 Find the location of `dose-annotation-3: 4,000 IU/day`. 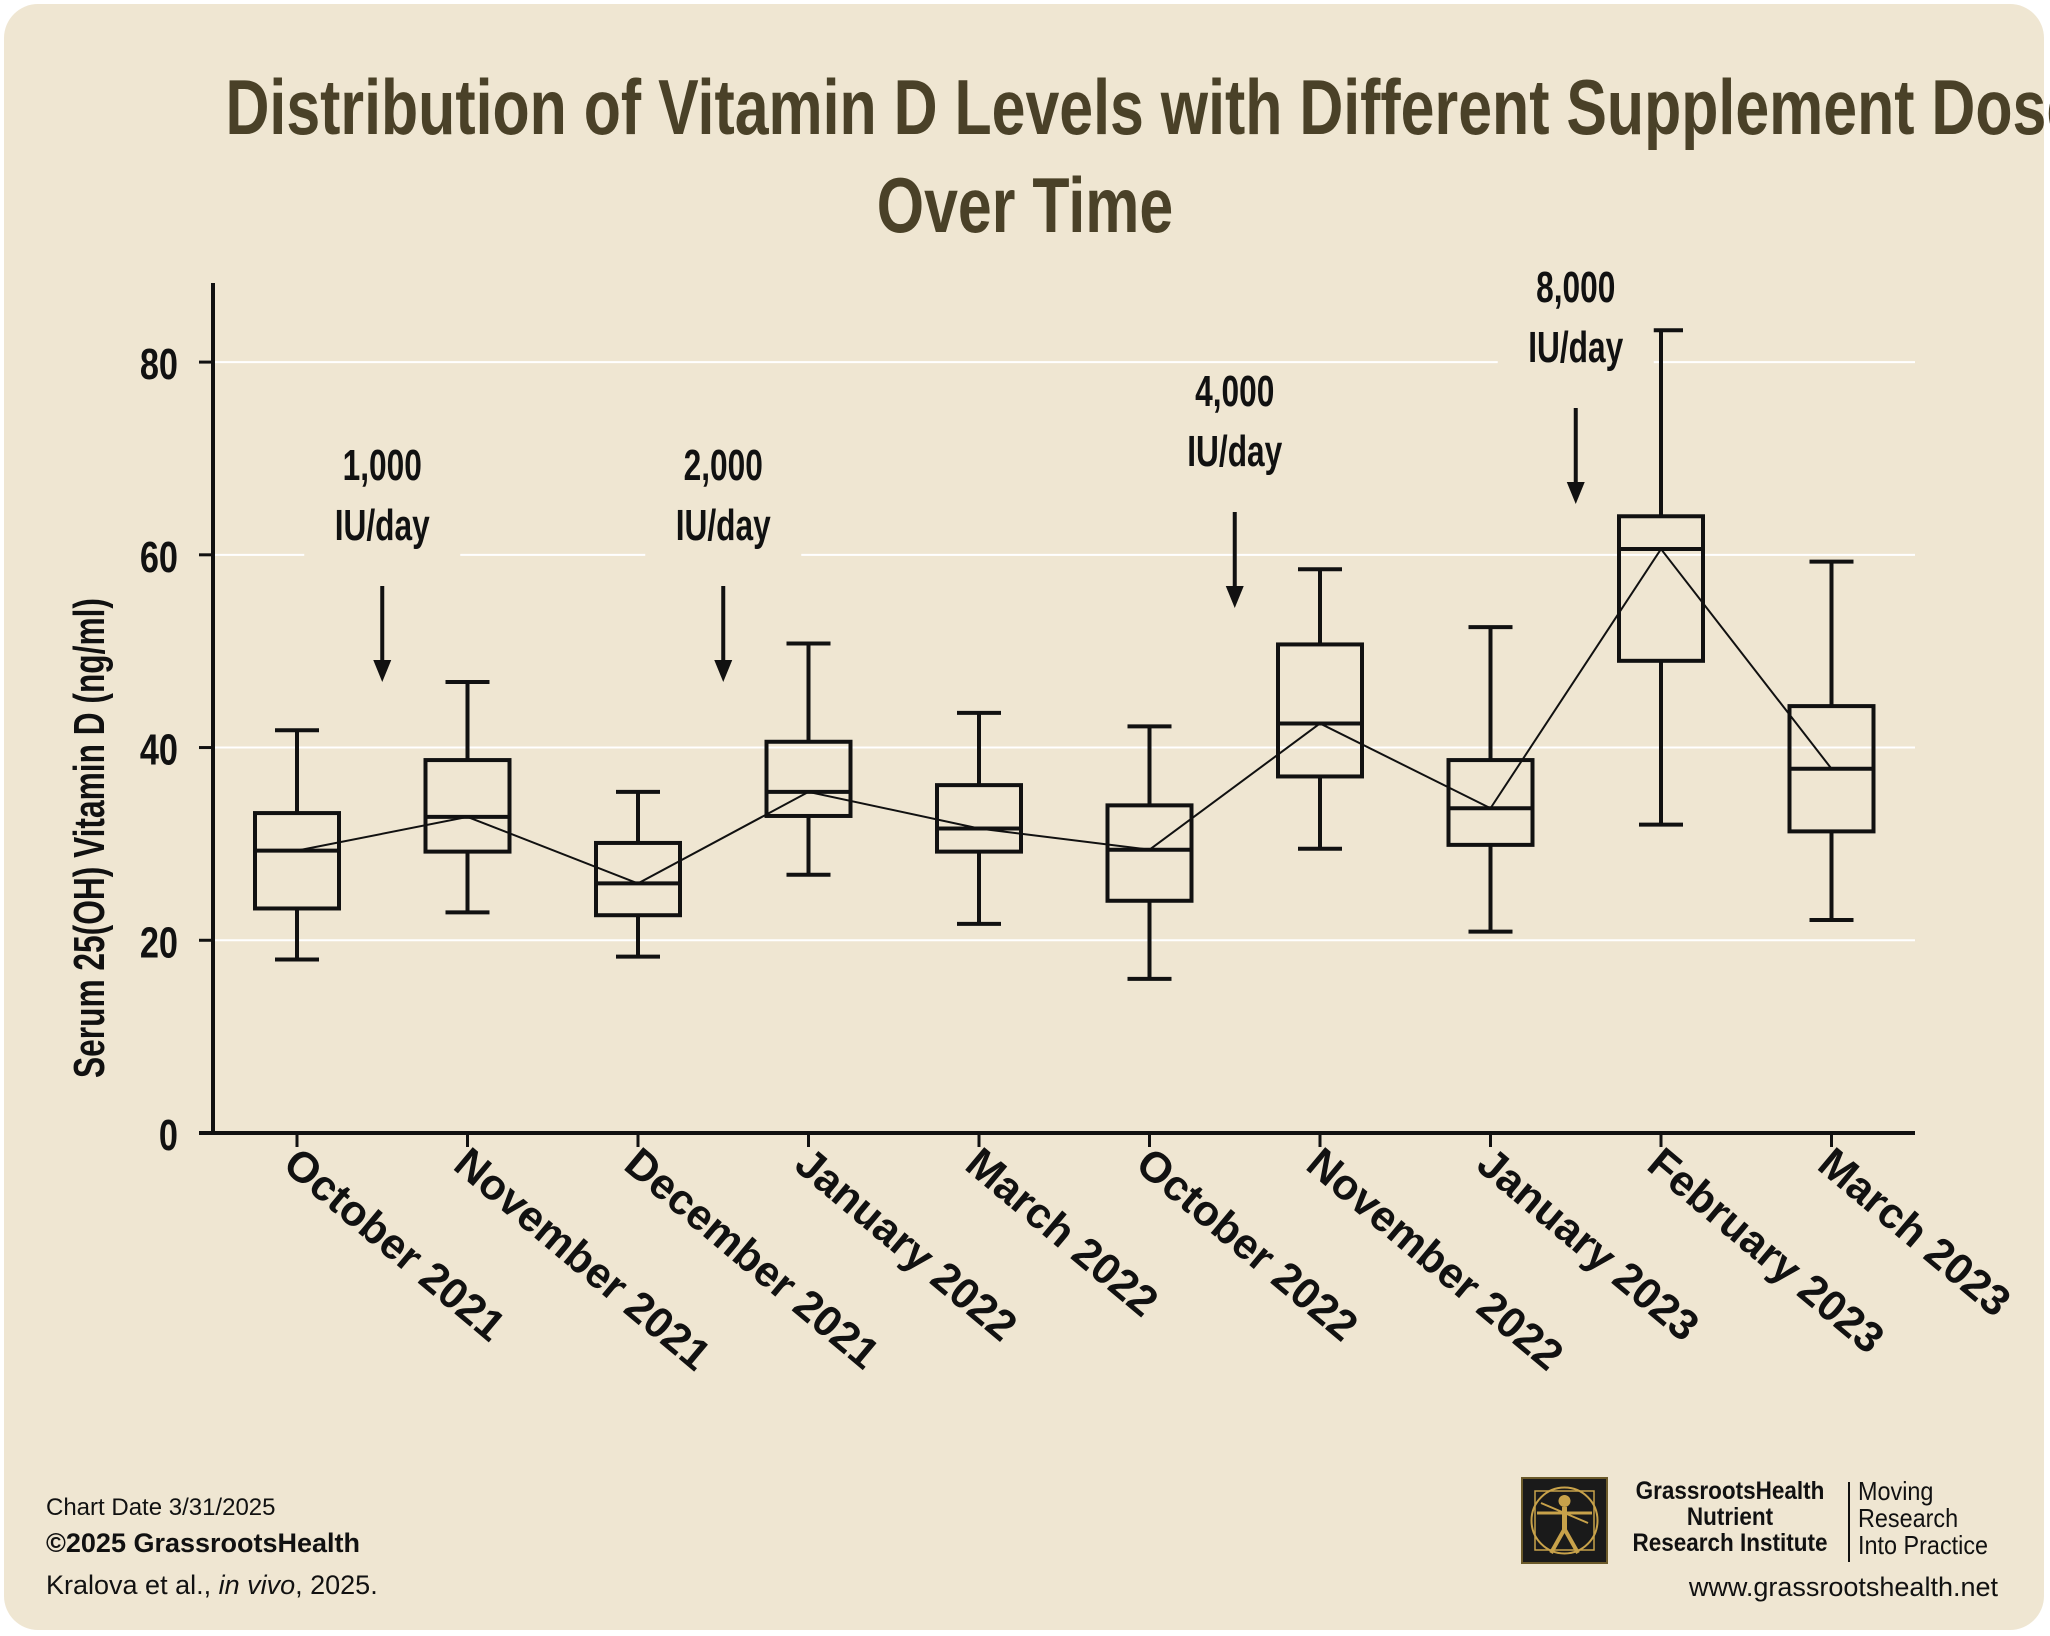

dose-annotation-3: 4,000 IU/day is located at coordinates (1234, 487).